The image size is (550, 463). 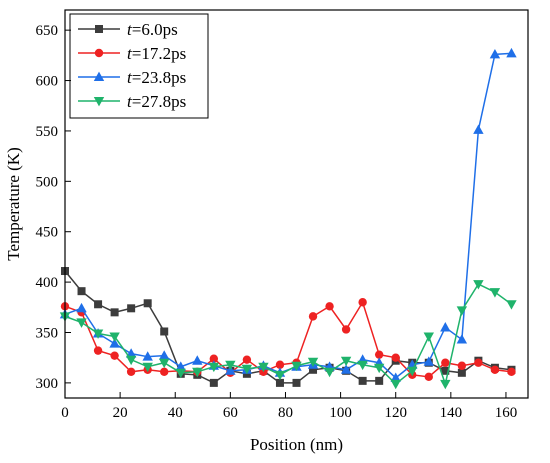 What do you see at coordinates (175, 413) in the screenshot?
I see `x-tick-label: 40` at bounding box center [175, 413].